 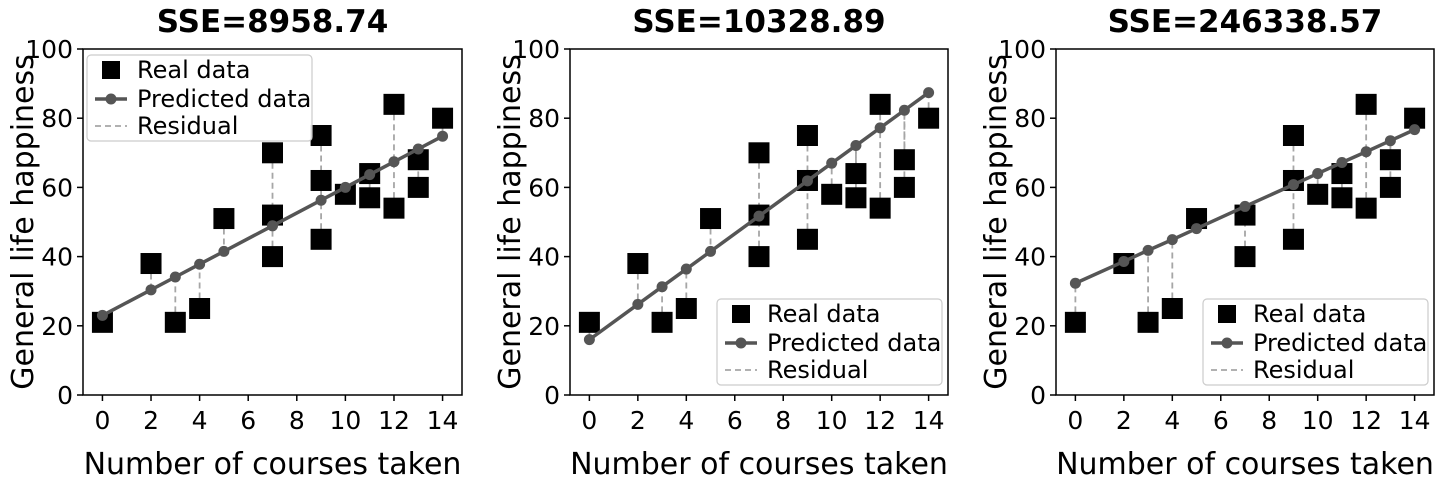 What do you see at coordinates (23, 222) in the screenshot?
I see `y-axis-label: General life happiness` at bounding box center [23, 222].